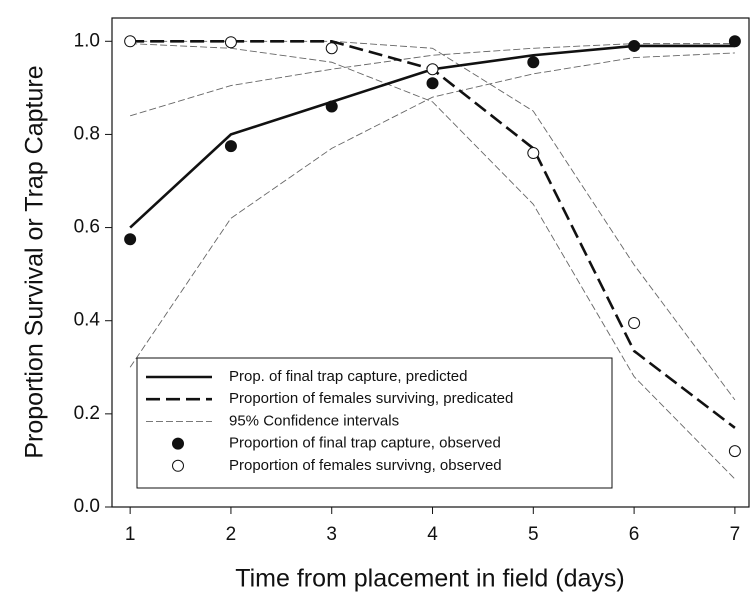  What do you see at coordinates (432, 534) in the screenshot?
I see `x-tick-label: 4` at bounding box center [432, 534].